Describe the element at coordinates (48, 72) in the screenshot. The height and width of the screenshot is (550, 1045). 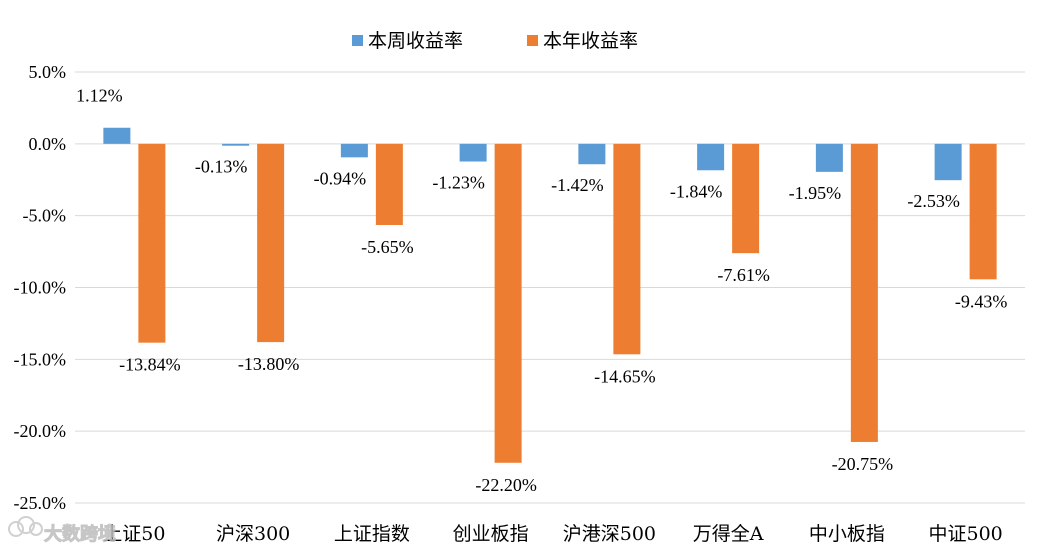
I see `y-tick-label: 5.0%` at that location.